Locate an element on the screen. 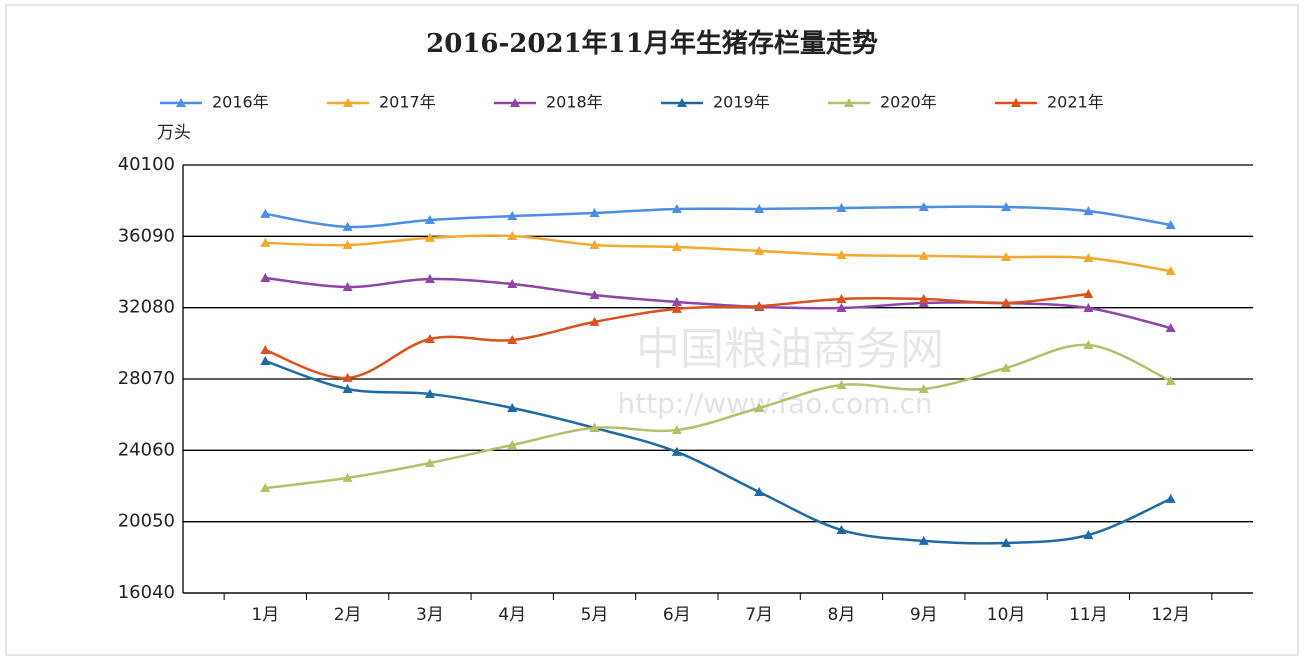  x-tick-label: 12月 is located at coordinates (1170, 615).